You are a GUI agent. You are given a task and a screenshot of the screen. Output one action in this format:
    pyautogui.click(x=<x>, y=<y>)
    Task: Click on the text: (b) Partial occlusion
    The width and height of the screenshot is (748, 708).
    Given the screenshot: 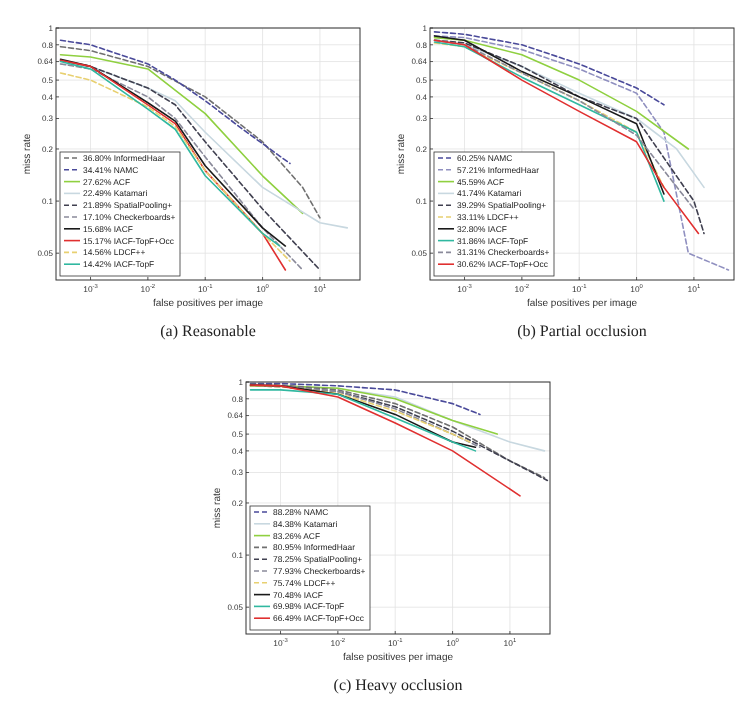 What is the action you would take?
    pyautogui.click(x=582, y=331)
    